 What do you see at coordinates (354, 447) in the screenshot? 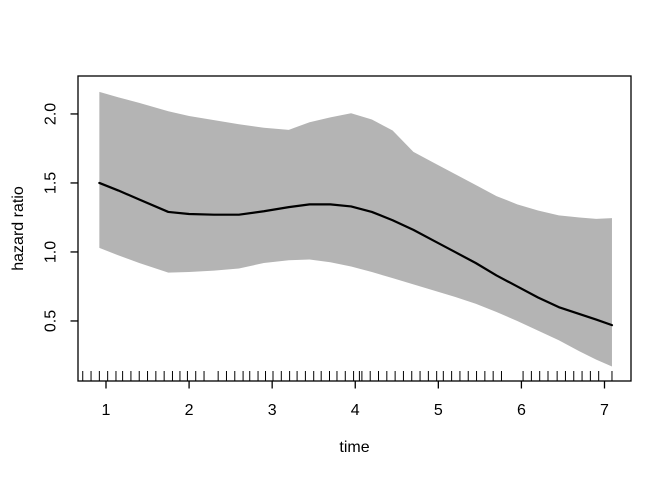
I see `x-axis-title: time` at bounding box center [354, 447].